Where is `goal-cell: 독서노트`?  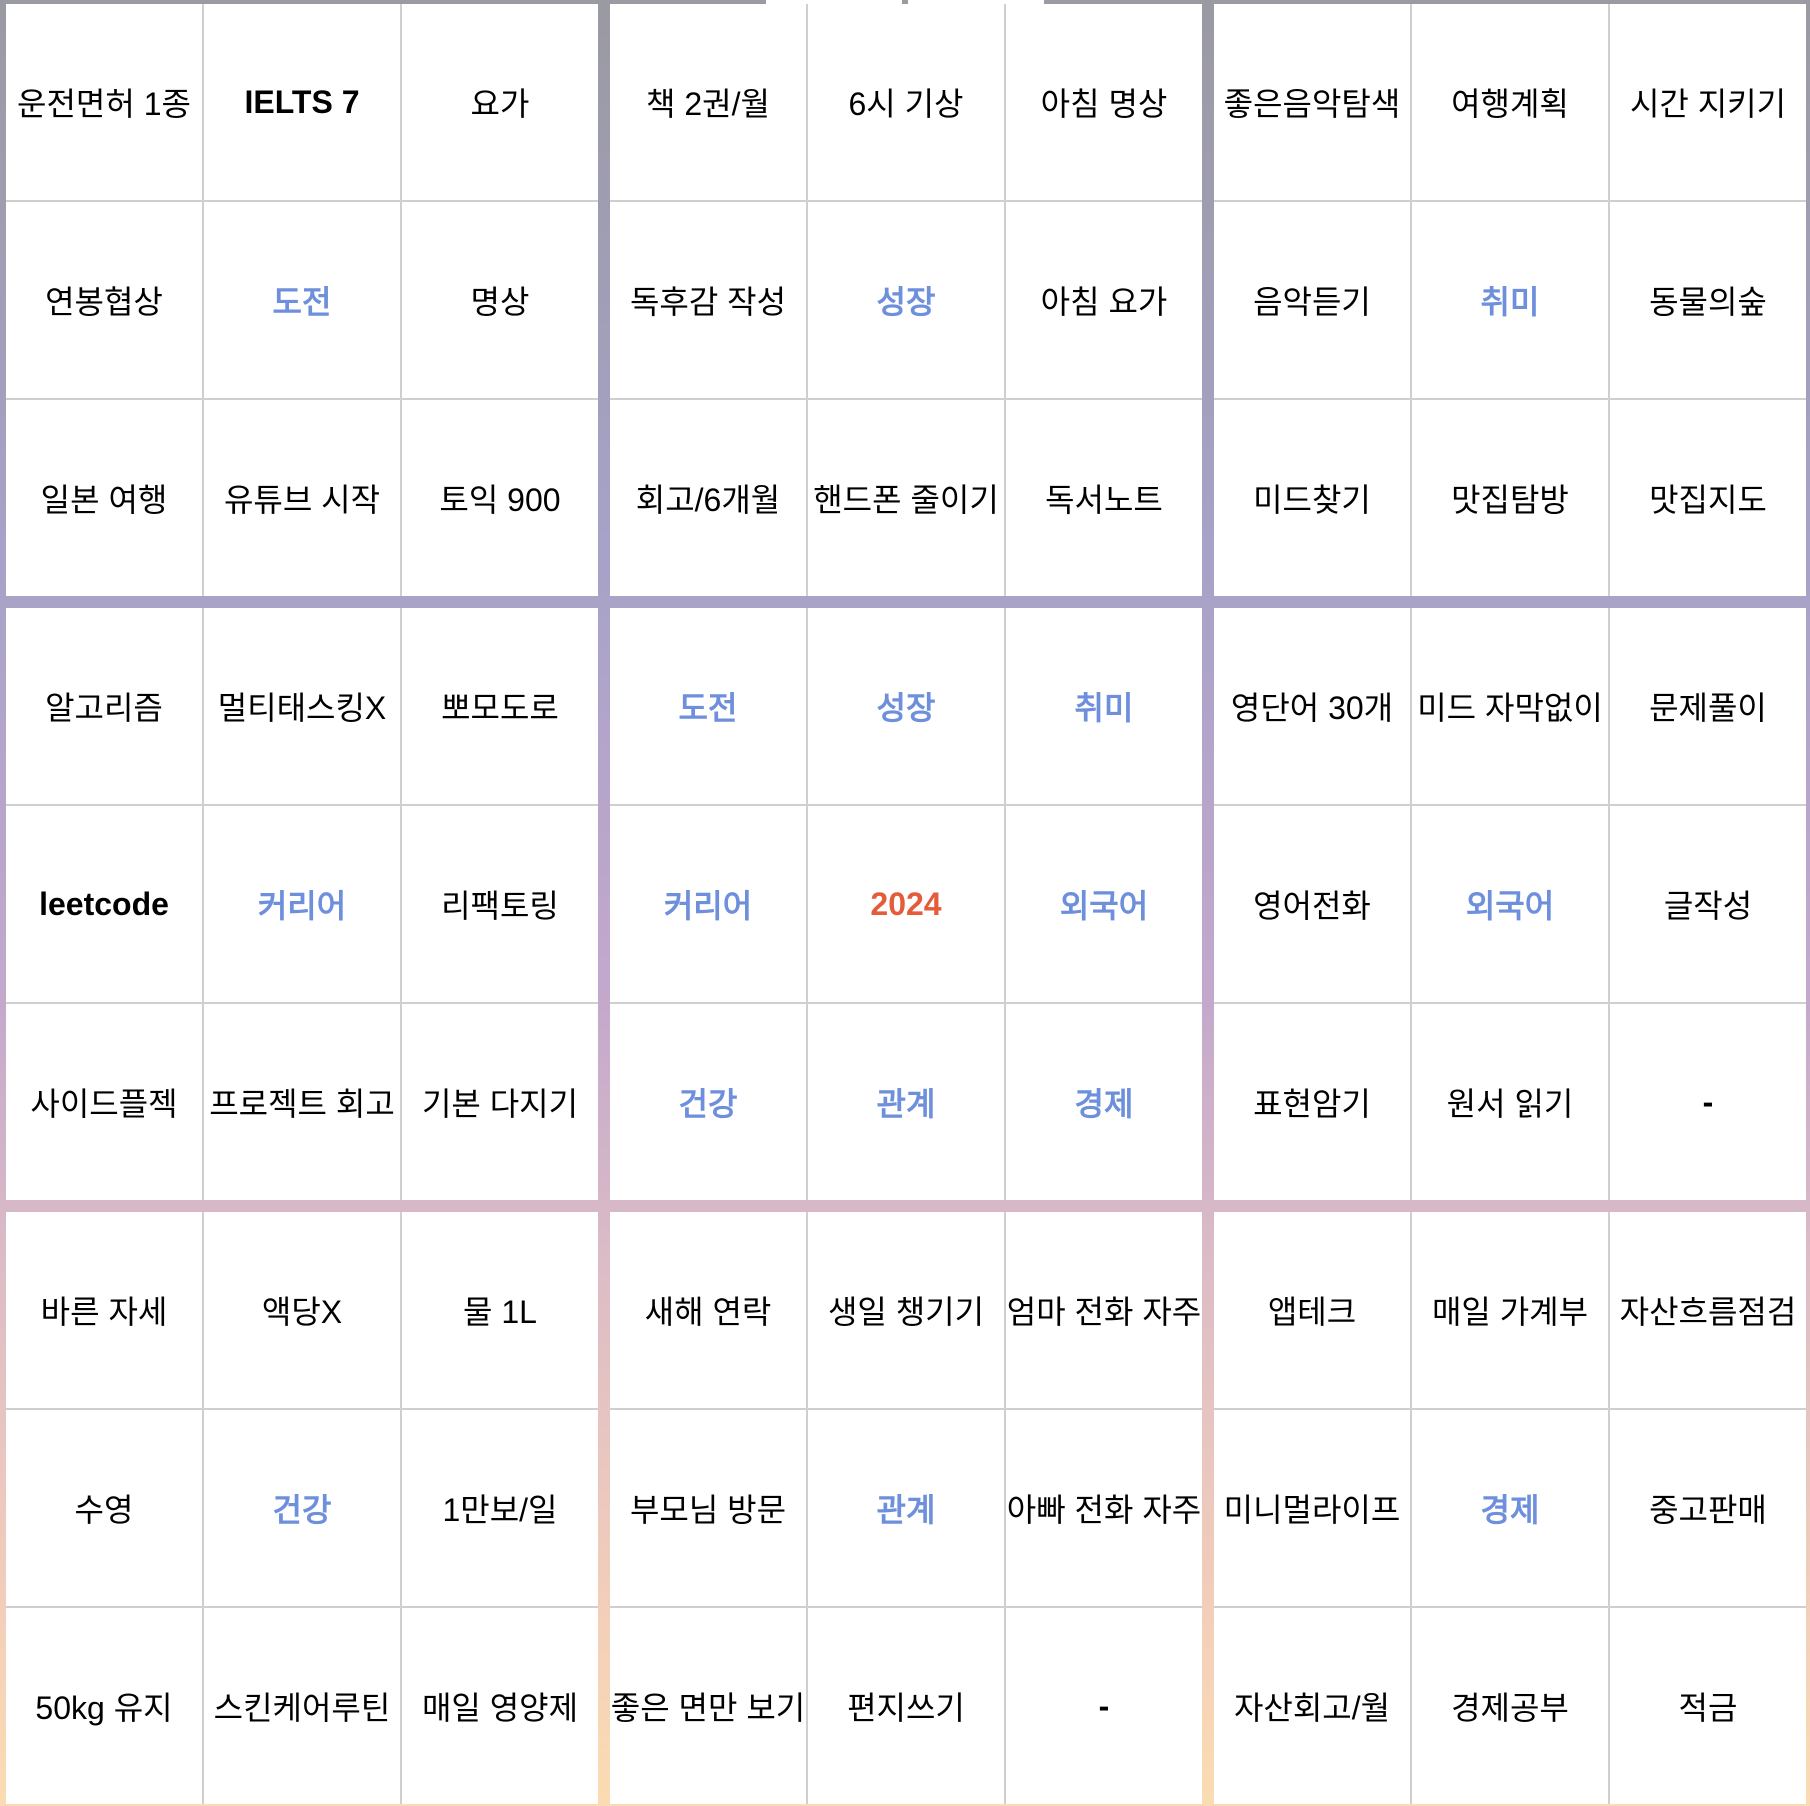 goal-cell: 독서노트 is located at coordinates (1104, 498).